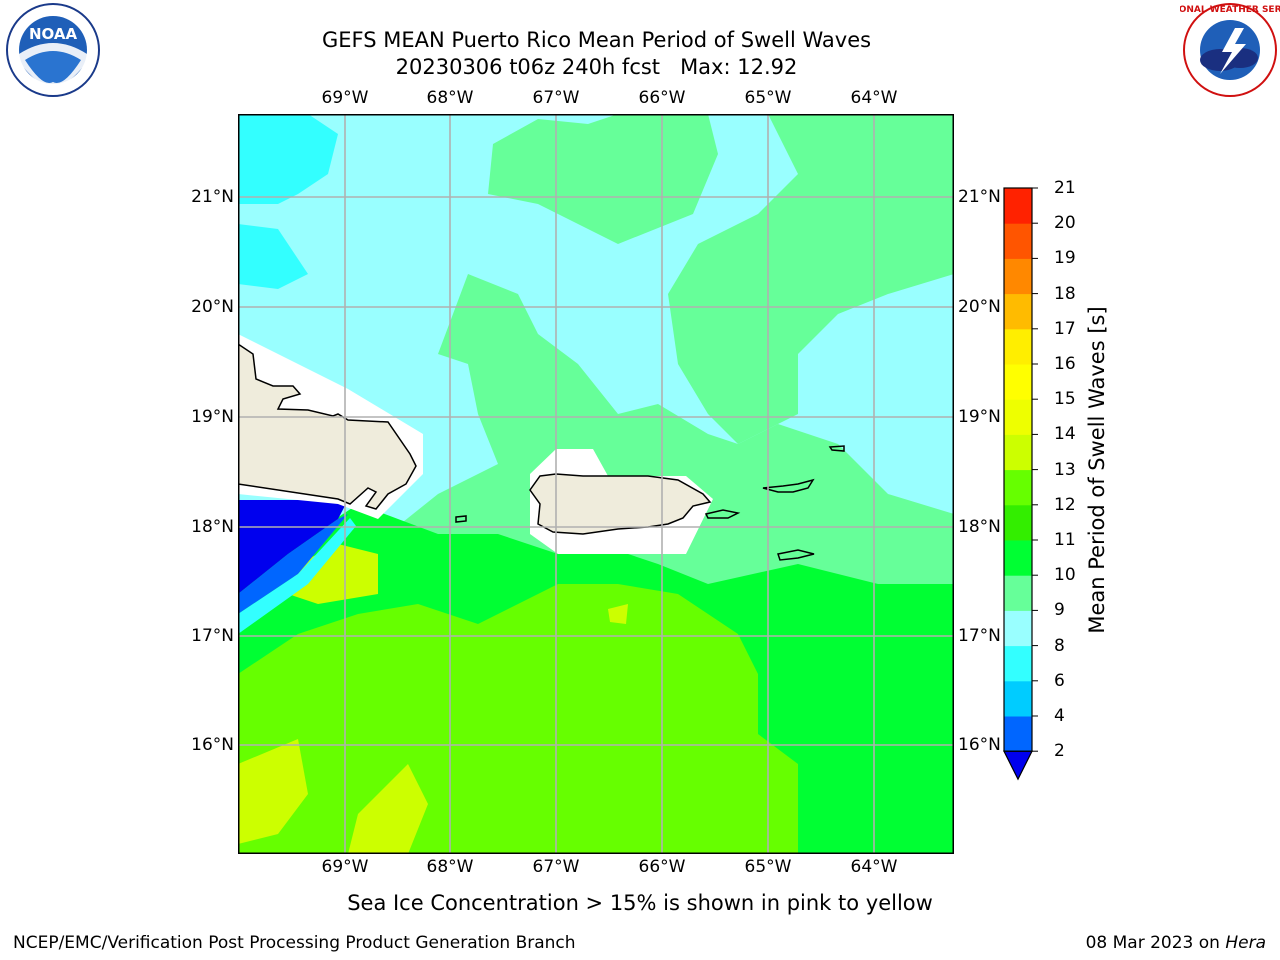  What do you see at coordinates (1065, 364) in the screenshot?
I see `colorbar-tick-label: 16` at bounding box center [1065, 364].